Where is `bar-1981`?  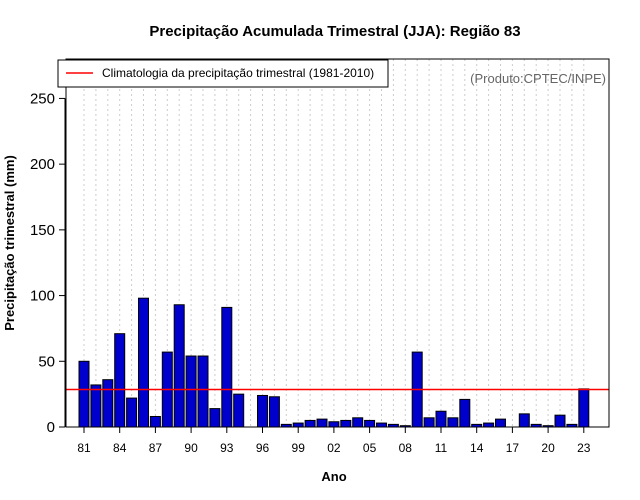
bar-1981 is located at coordinates (84, 394).